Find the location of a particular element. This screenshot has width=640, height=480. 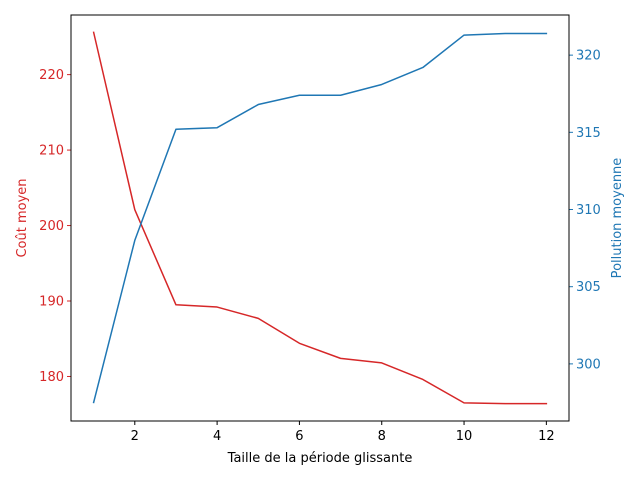

right-y-axis-label: Pollution moyenne is located at coordinates (617, 218).